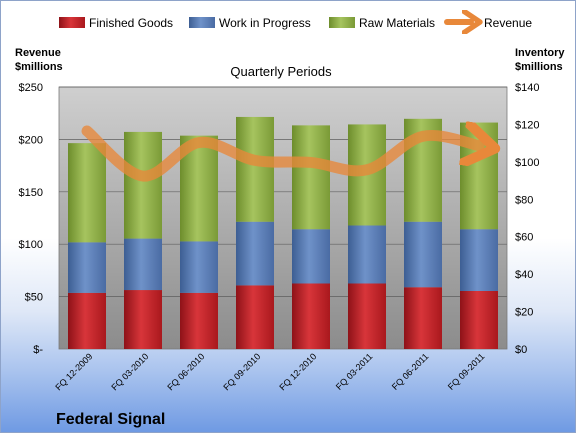 The height and width of the screenshot is (433, 576). I want to click on x-tick-label: FQ 12-2010, so click(297, 371).